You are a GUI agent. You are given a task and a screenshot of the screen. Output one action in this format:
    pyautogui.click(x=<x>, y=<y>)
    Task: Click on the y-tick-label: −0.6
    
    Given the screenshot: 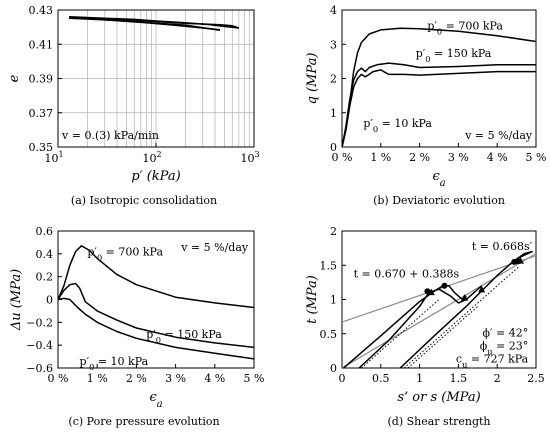 What is the action you would take?
    pyautogui.click(x=39, y=368)
    